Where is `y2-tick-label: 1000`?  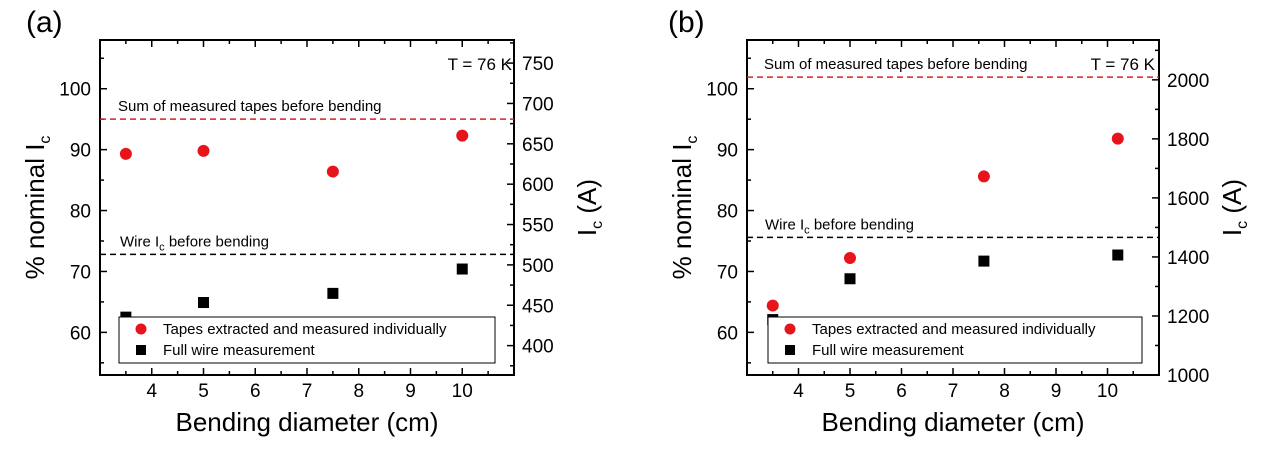
y2-tick-label: 1000 is located at coordinates (1188, 376).